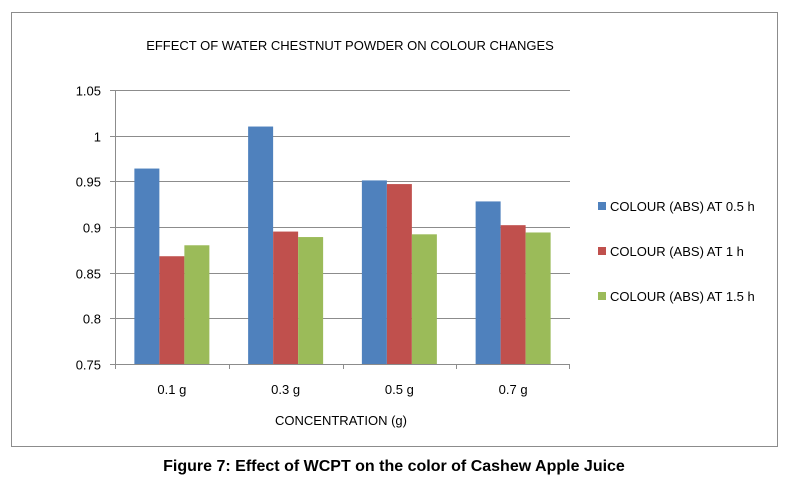  I want to click on y-tick-label: 0.8, so click(92, 319).